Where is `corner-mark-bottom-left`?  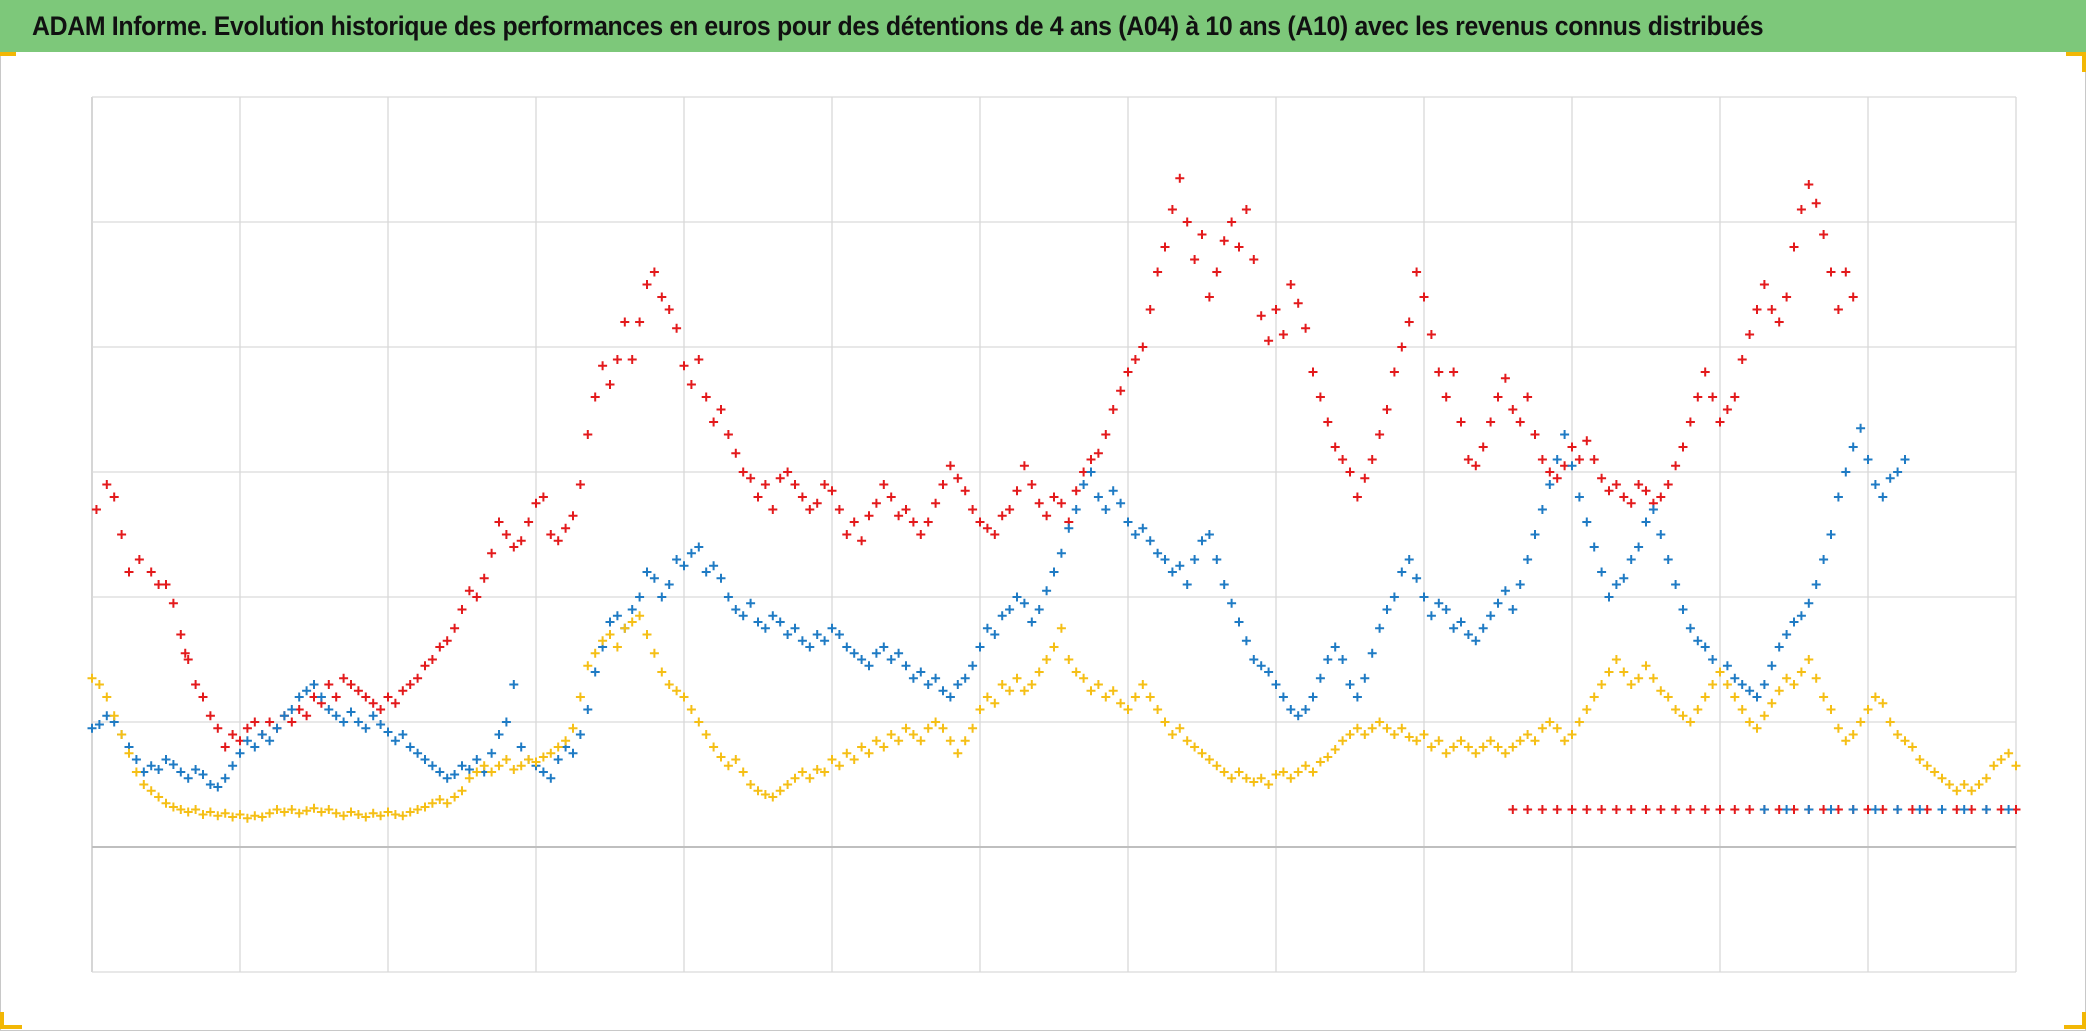 corner-mark-bottom-left is located at coordinates (11, 1027).